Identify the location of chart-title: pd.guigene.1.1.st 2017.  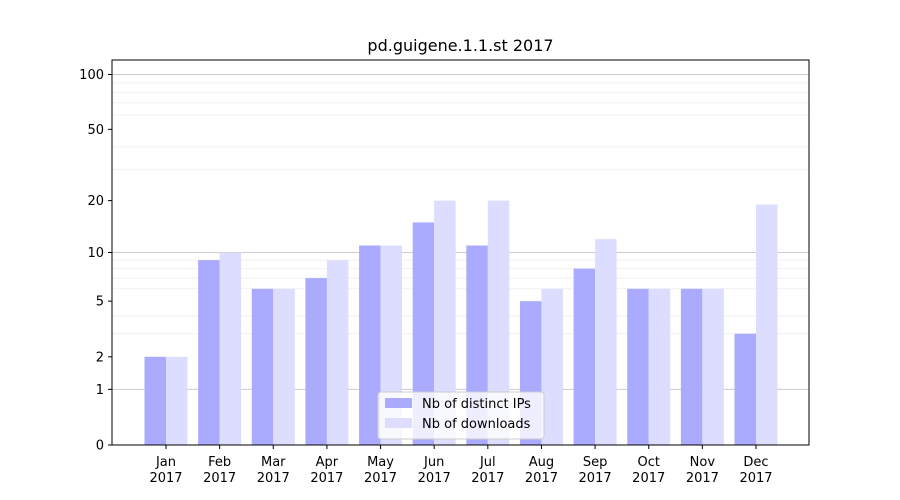
(460, 45).